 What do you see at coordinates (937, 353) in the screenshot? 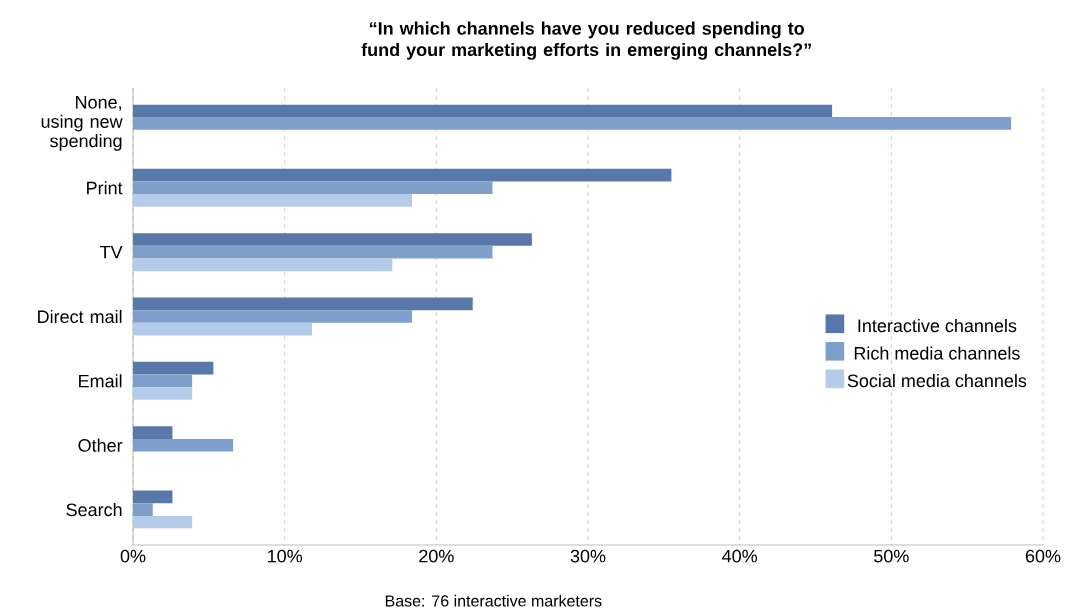
I see `legend-label: Rich media channels` at bounding box center [937, 353].